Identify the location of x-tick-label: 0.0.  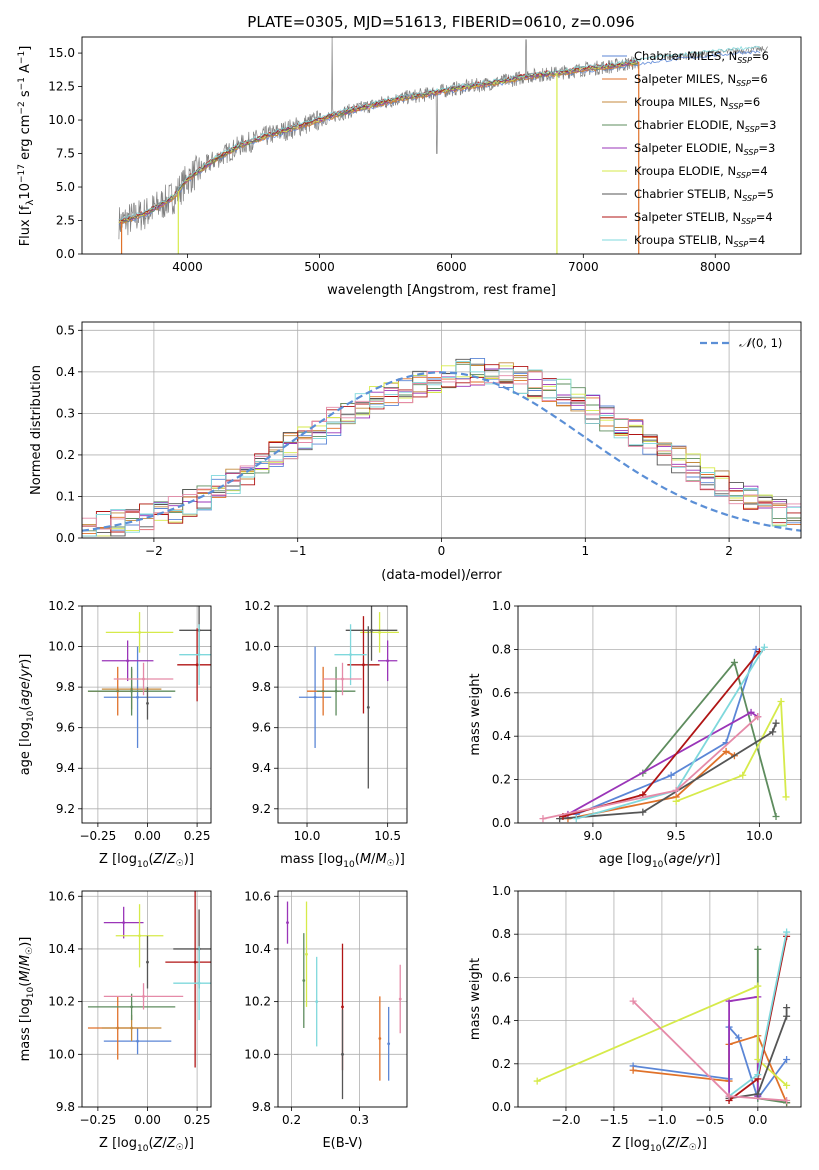
(757, 1120).